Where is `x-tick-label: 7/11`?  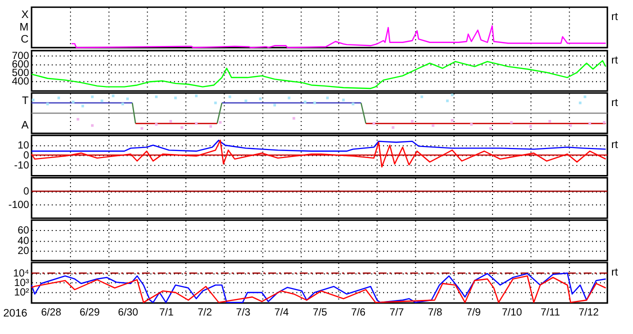
x-tick-label: 7/11 is located at coordinates (550, 312).